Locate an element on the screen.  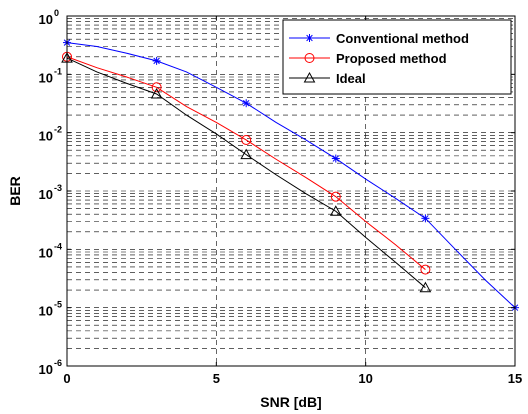
y-tick-exponent: -2 is located at coordinates (58, 130).